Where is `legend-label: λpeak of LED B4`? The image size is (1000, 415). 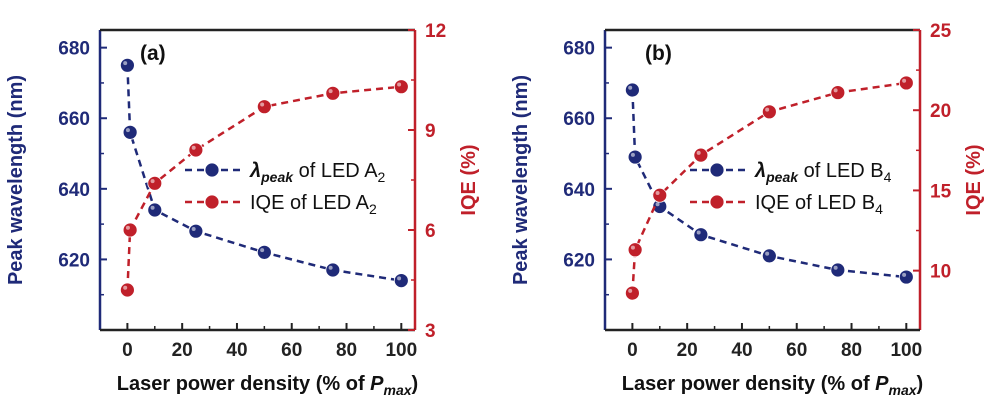 legend-label: λpeak of LED B4 is located at coordinates (823, 172).